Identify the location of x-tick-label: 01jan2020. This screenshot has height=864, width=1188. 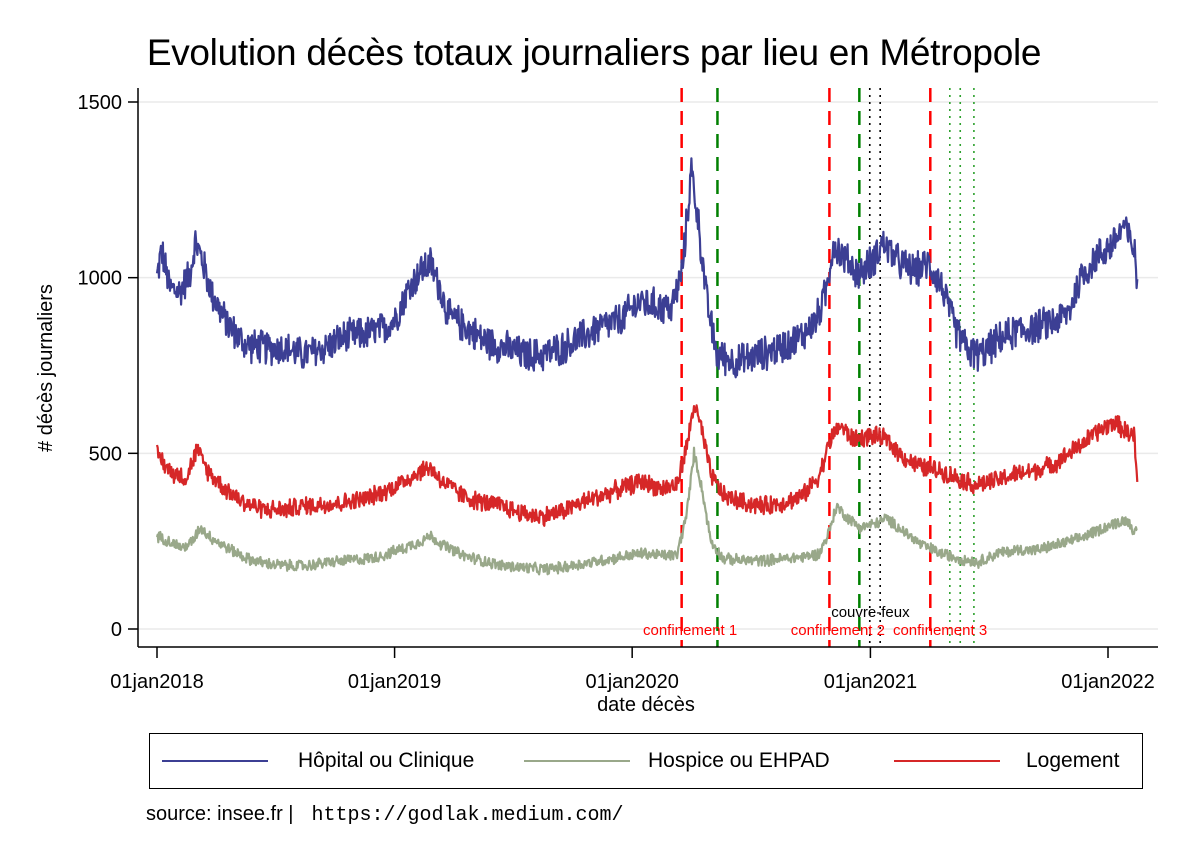
(631, 682).